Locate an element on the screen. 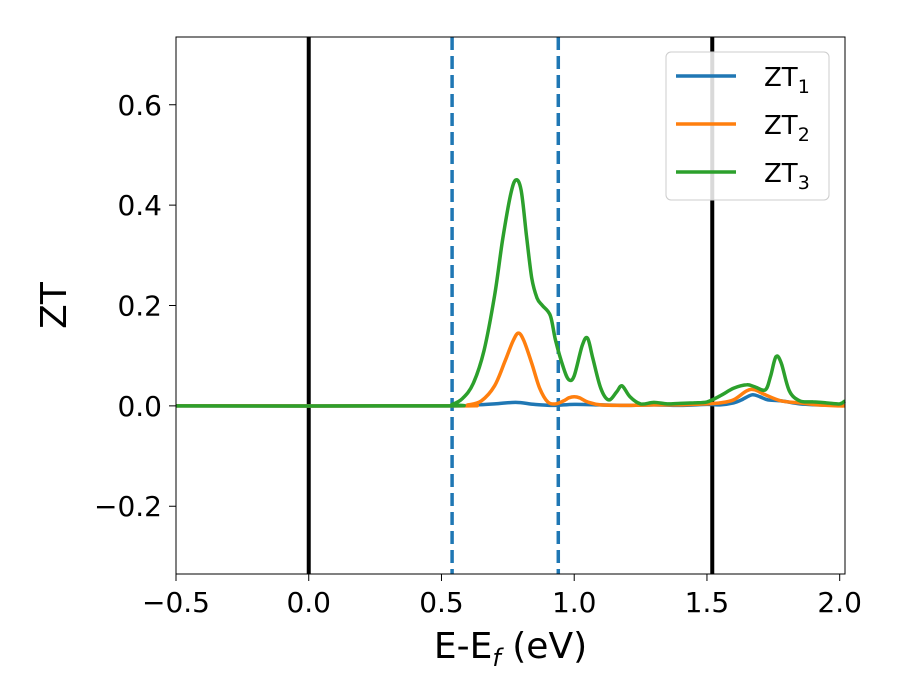 Image resolution: width=900 pixels, height=700 pixels. y-tick-label: −0.2 is located at coordinates (128, 506).